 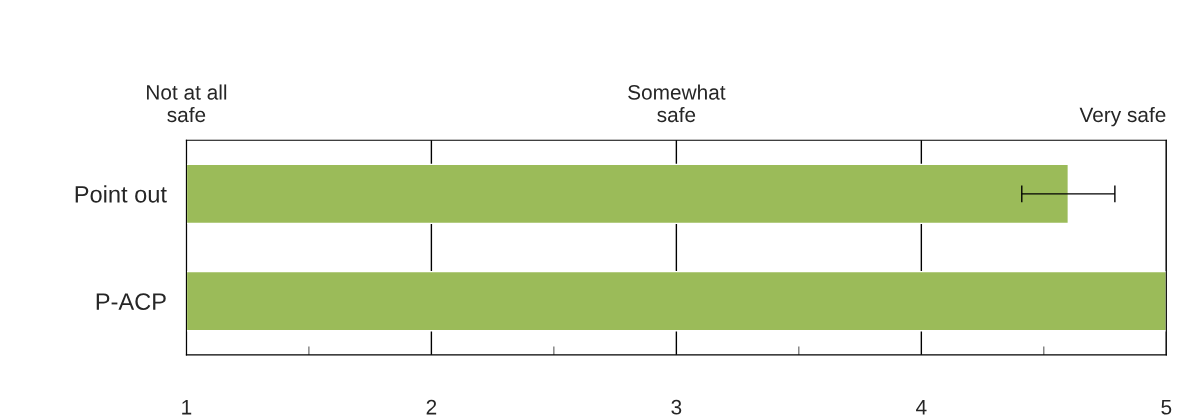 I want to click on y-tick-label: Point out, so click(x=121, y=194).